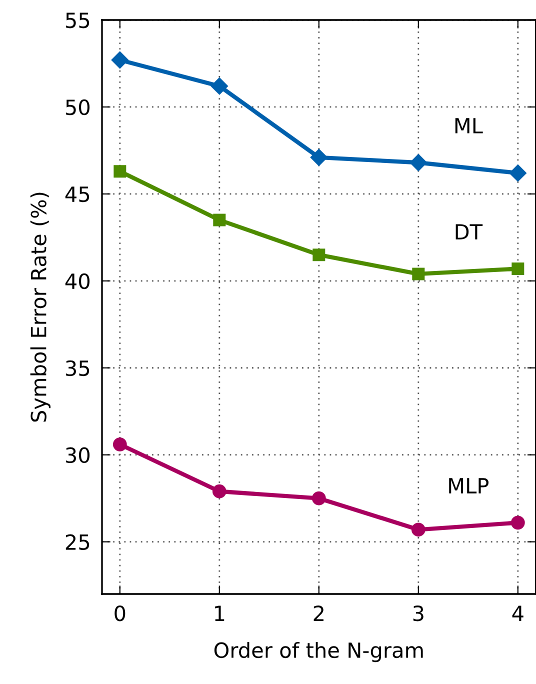  I want to click on x-tick-label: 1, so click(219, 613).